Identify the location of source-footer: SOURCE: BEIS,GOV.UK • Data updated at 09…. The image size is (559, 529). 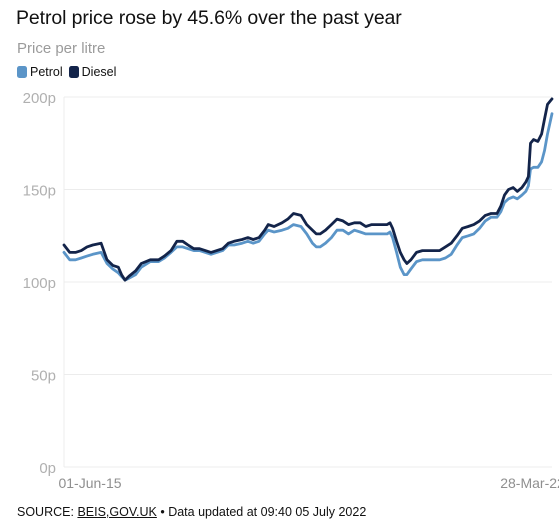
(191, 512).